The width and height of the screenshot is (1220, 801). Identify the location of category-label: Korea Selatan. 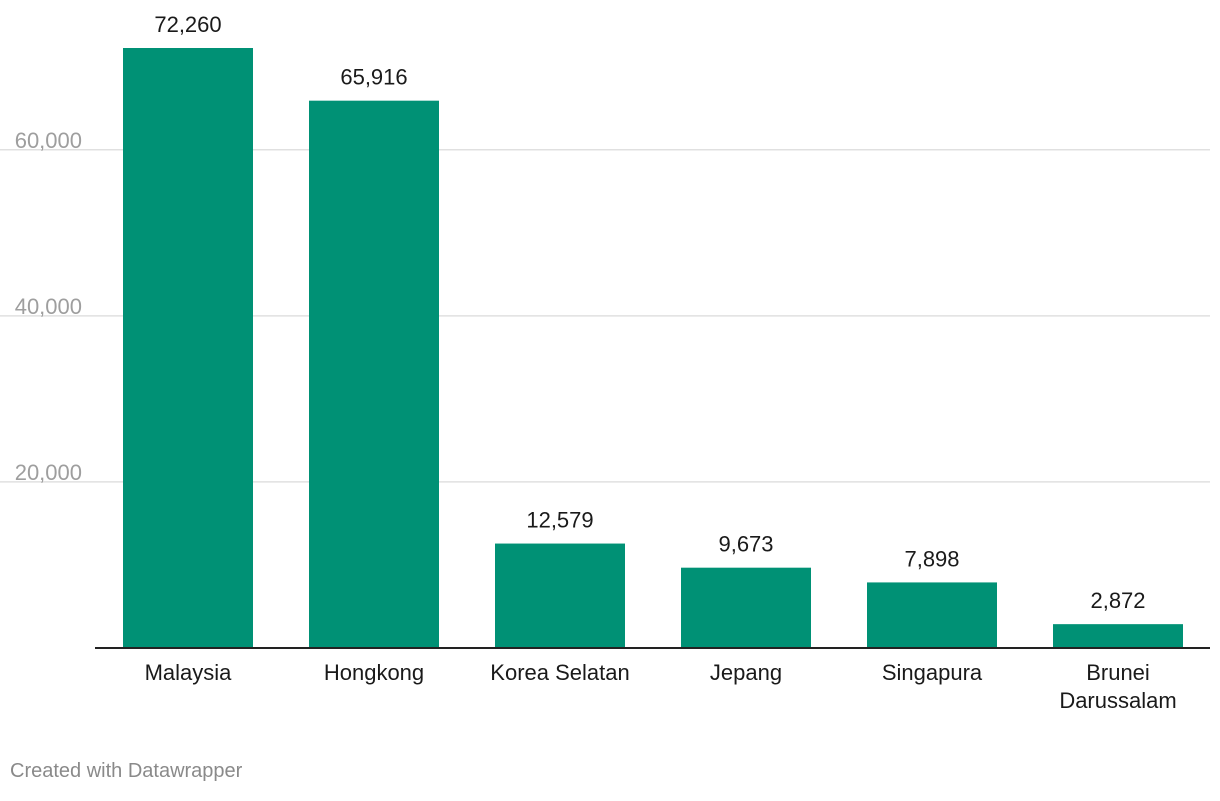
(559, 672).